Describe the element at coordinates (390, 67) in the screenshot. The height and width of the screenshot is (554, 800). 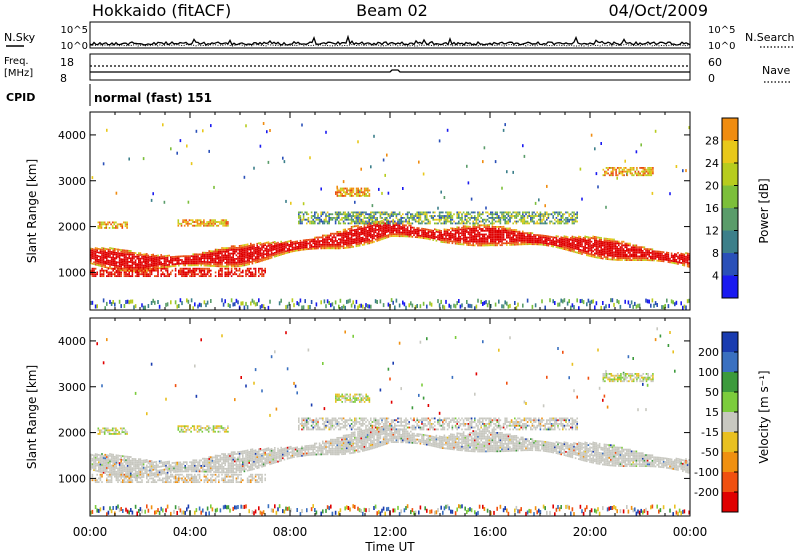
I see `freq-strip-frame` at that location.